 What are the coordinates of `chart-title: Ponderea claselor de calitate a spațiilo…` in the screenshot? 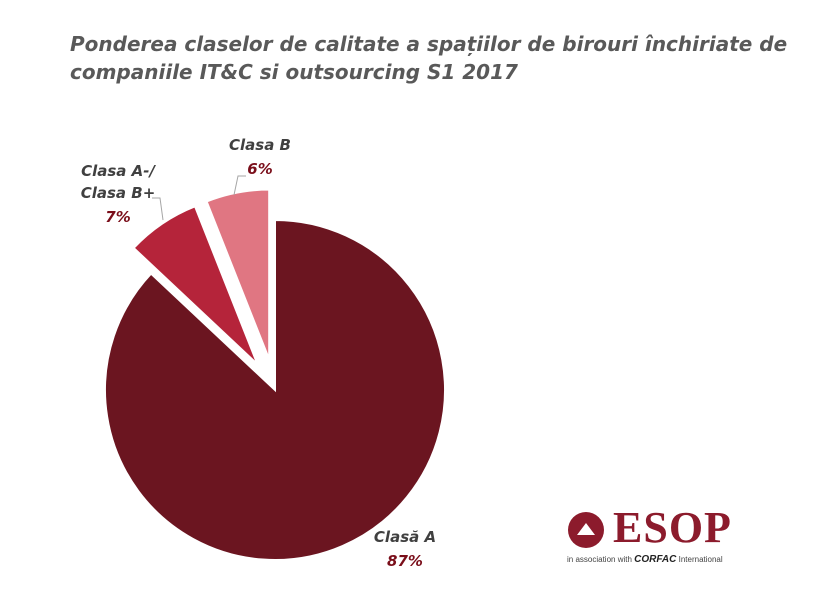 It's located at (429, 58).